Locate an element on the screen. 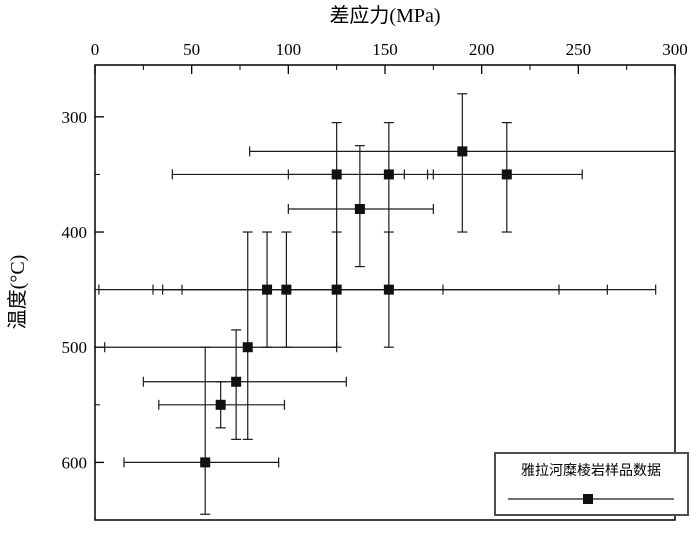  legend-square-marker is located at coordinates (588, 499).